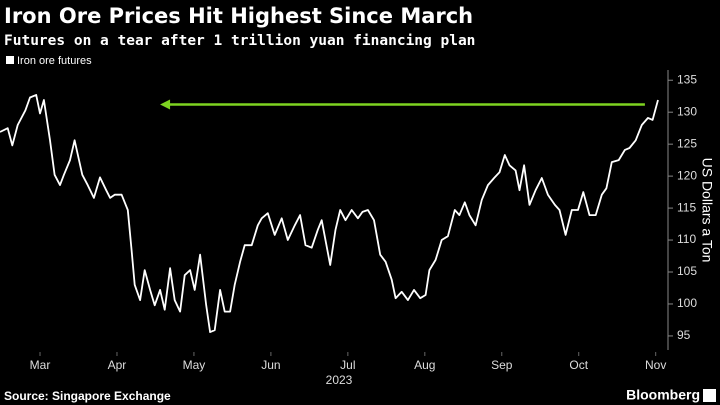 This screenshot has height=405, width=720. I want to click on y-tick-label: 120, so click(687, 175).